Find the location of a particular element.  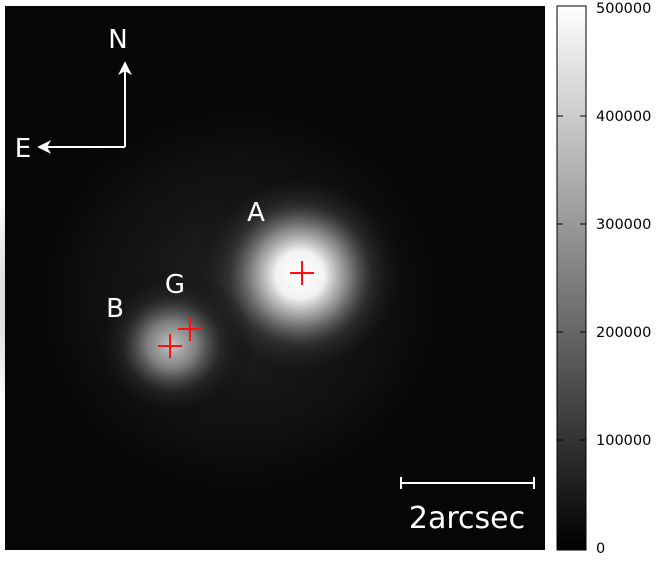

compass: N E is located at coordinates (73, 94).